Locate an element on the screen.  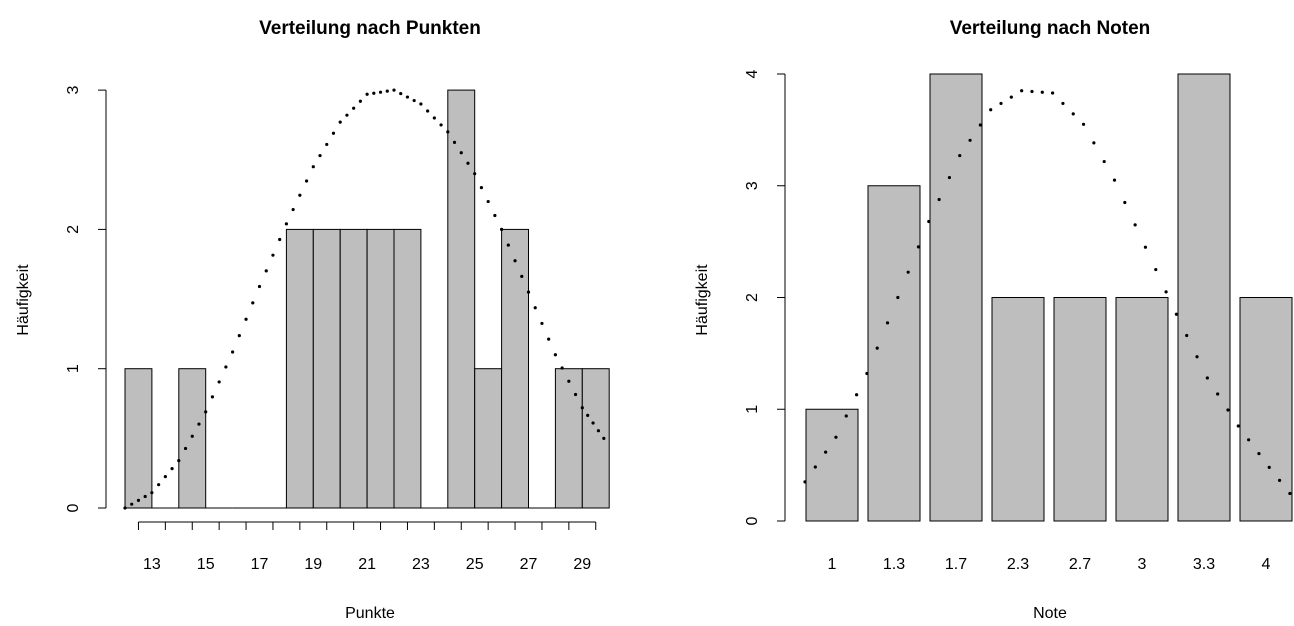
x-tick-label-punkte-25: 25 is located at coordinates (475, 564).